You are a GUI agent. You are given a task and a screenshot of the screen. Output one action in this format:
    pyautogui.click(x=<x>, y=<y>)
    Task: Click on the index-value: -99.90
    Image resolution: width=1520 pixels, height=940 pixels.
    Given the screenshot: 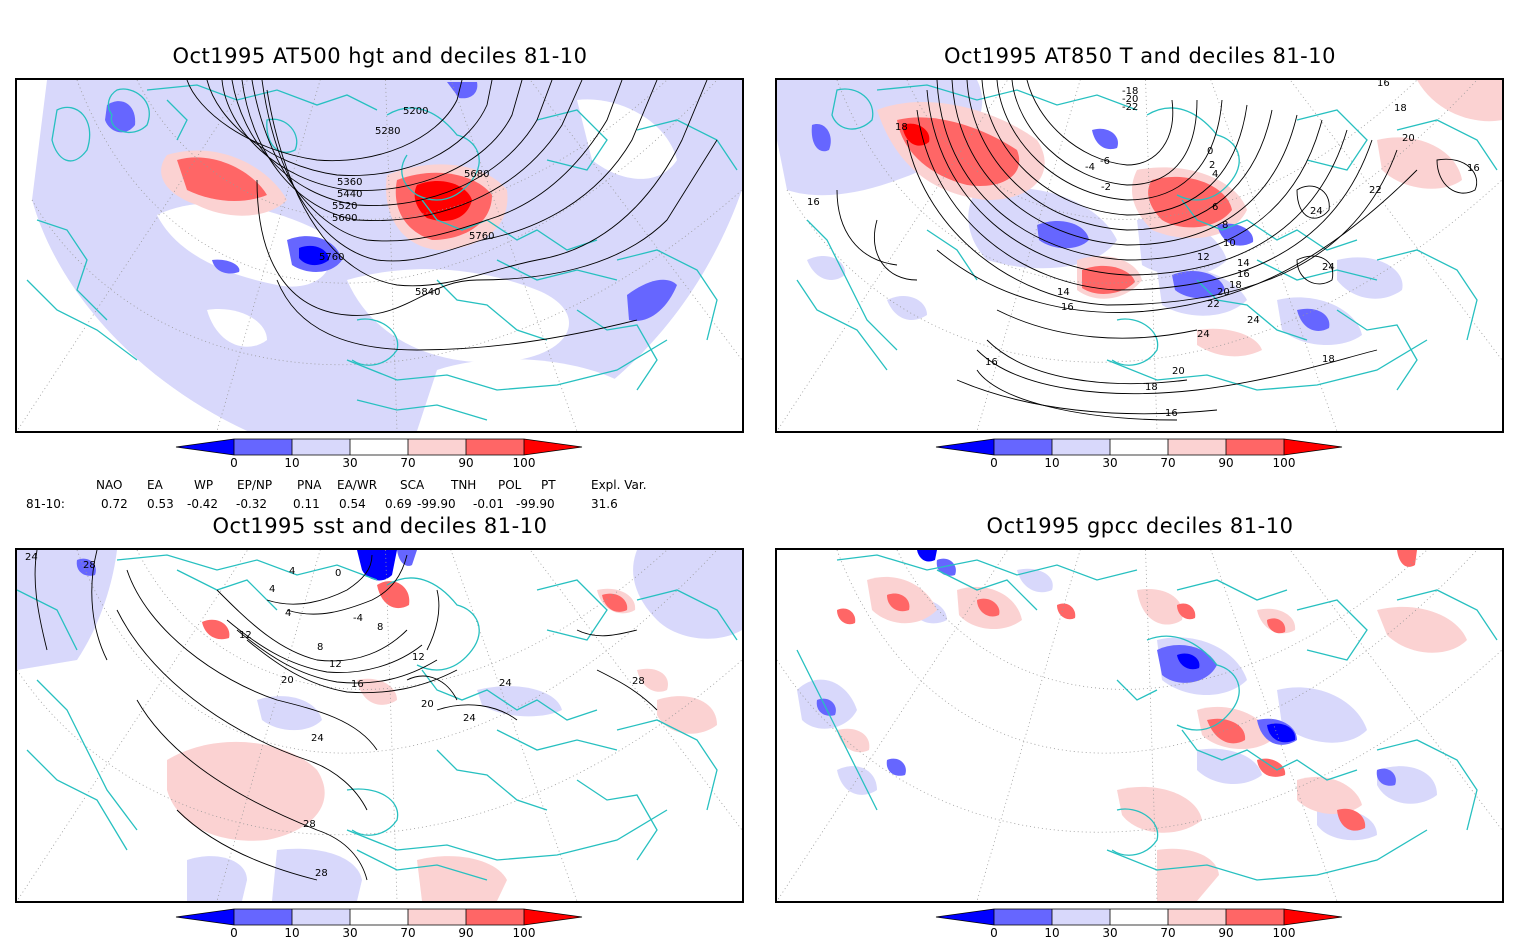 What is the action you would take?
    pyautogui.click(x=436, y=504)
    